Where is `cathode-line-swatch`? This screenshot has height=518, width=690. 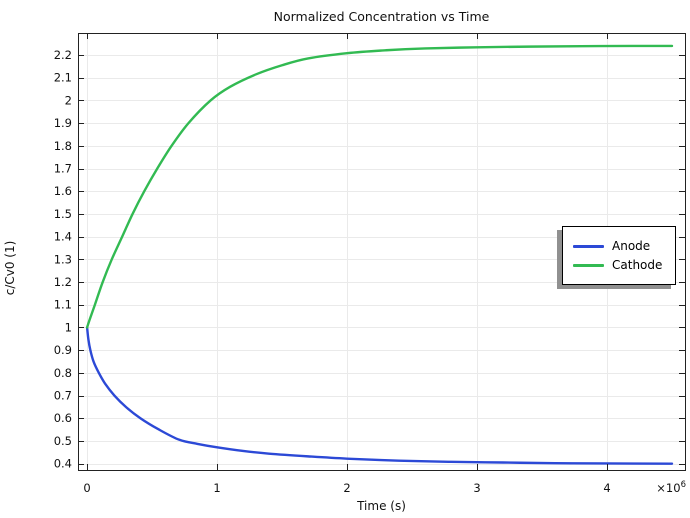
cathode-line-swatch is located at coordinates (588, 265).